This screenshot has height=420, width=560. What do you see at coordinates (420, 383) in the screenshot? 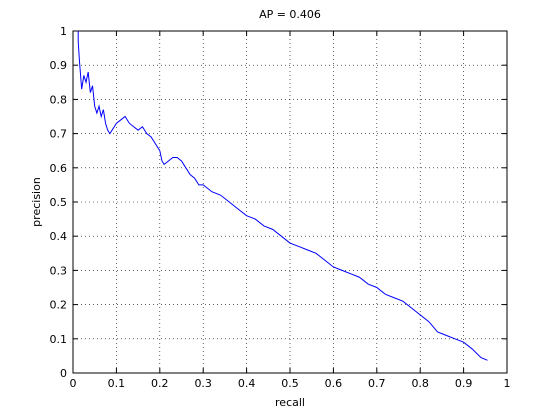
I see `x-tick-label: 0.8` at bounding box center [420, 383].